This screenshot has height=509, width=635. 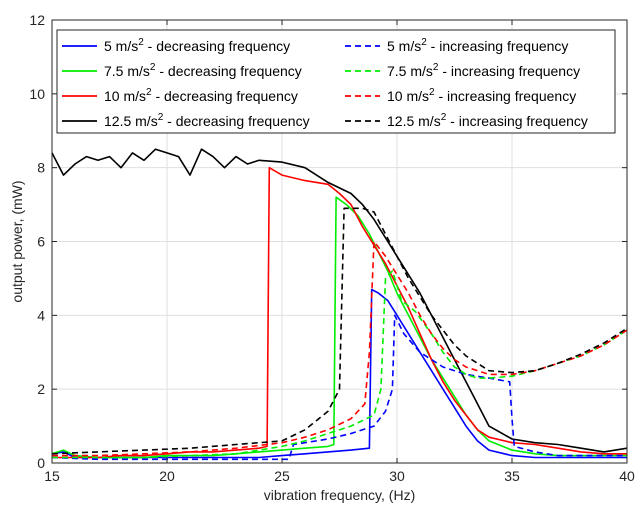 What do you see at coordinates (512, 476) in the screenshot?
I see `x-tick-label: 35` at bounding box center [512, 476].